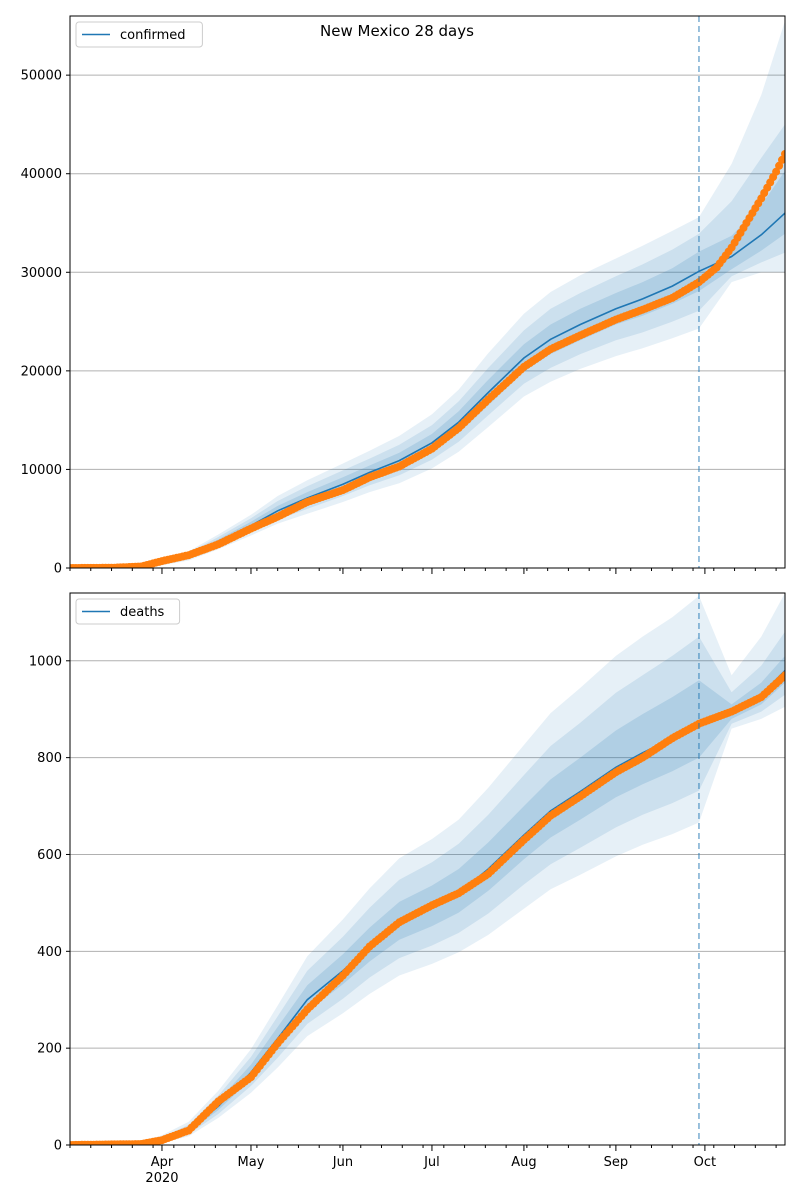  Describe the element at coordinates (49, 855) in the screenshot. I see `y-tick-label: 600` at that location.